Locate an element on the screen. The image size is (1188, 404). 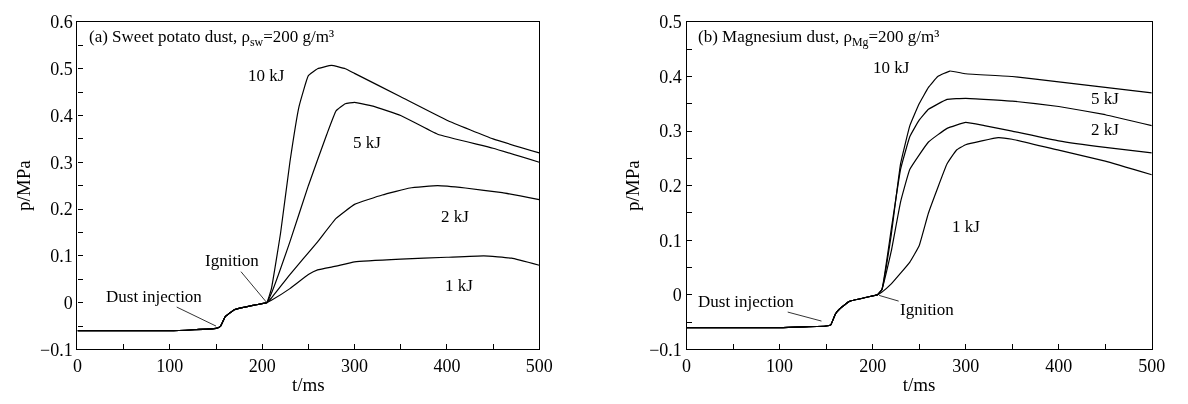
y-tick-label: 0.6 is located at coordinates (61, 22).